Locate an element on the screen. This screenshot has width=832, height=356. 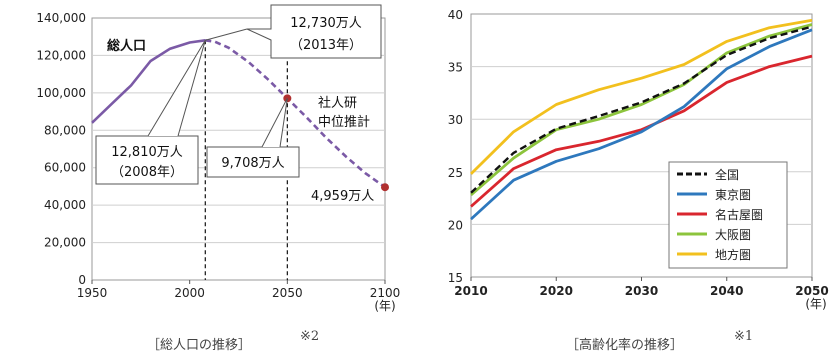
y-tick-label: 80,000 is located at coordinates (65, 130).